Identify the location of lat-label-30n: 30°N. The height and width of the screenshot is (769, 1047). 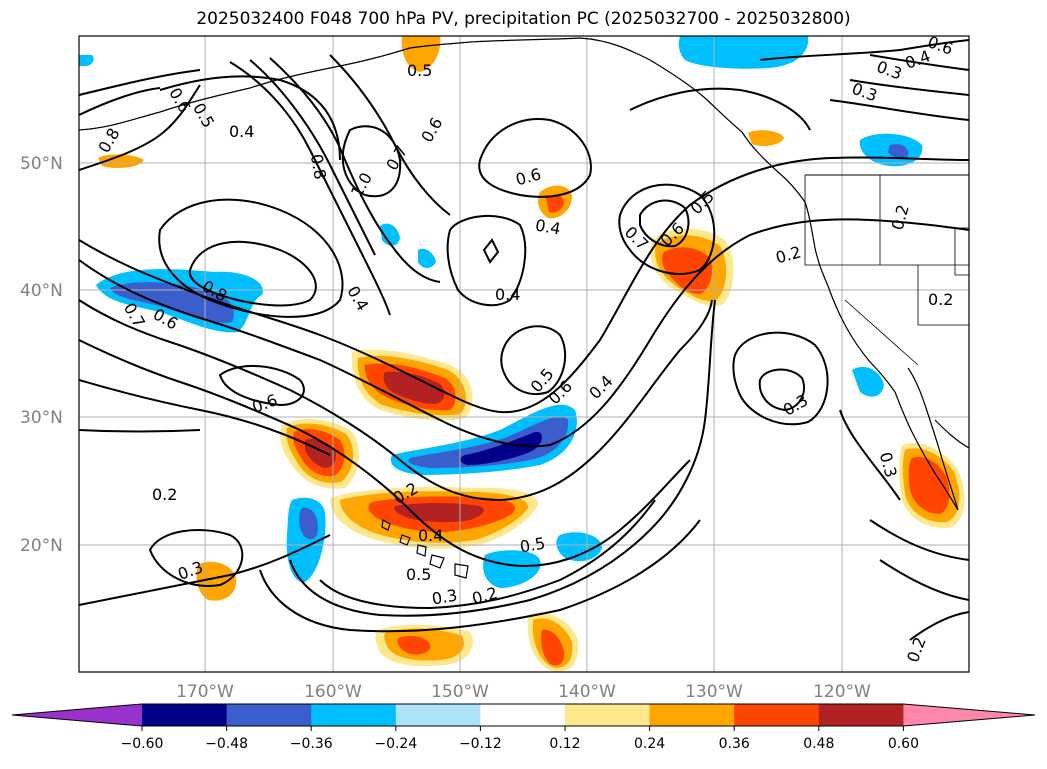
(41, 418).